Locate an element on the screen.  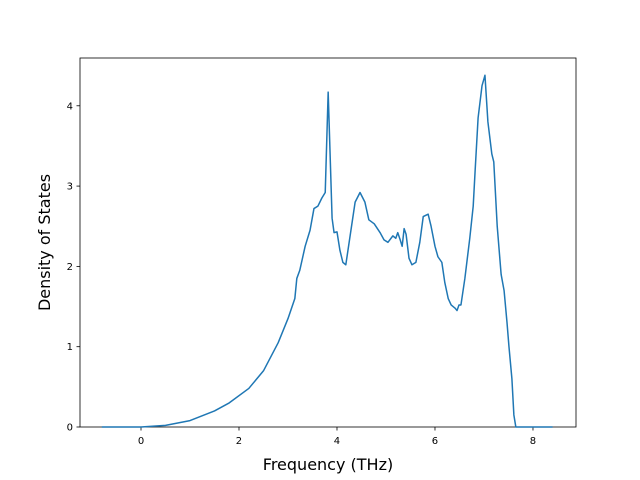
x-tick-label: 4 is located at coordinates (337, 441).